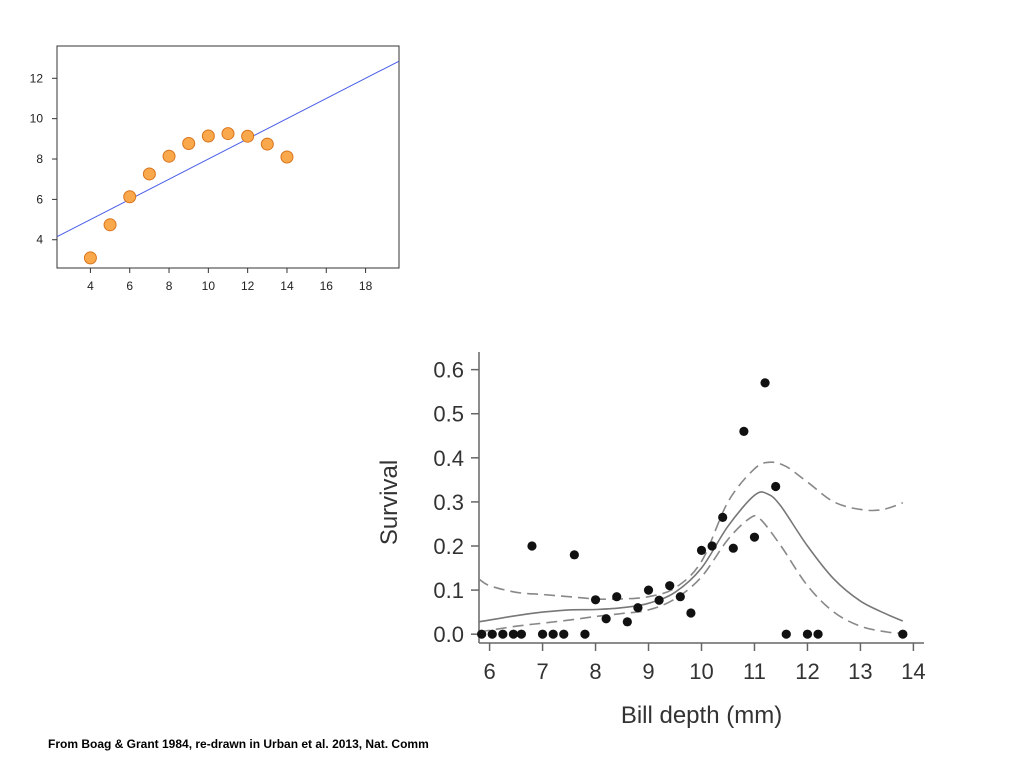 This screenshot has width=1024, height=768. Describe the element at coordinates (39, 199) in the screenshot. I see `y-tick-label: 6` at that location.